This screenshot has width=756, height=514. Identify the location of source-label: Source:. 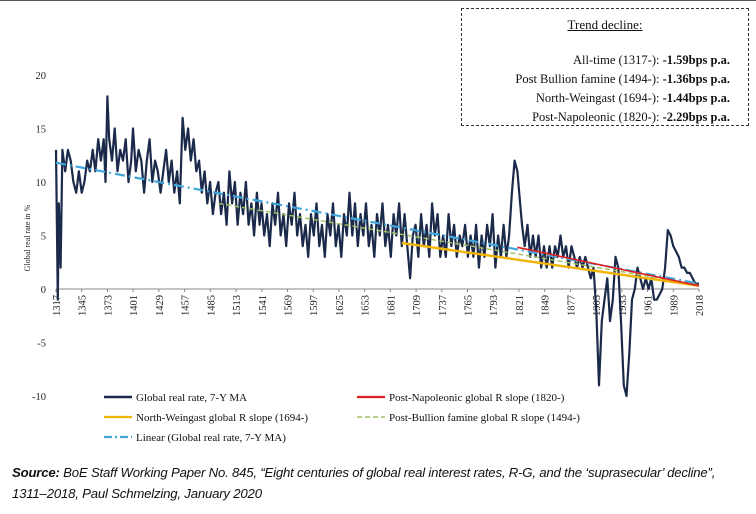
(36, 472).